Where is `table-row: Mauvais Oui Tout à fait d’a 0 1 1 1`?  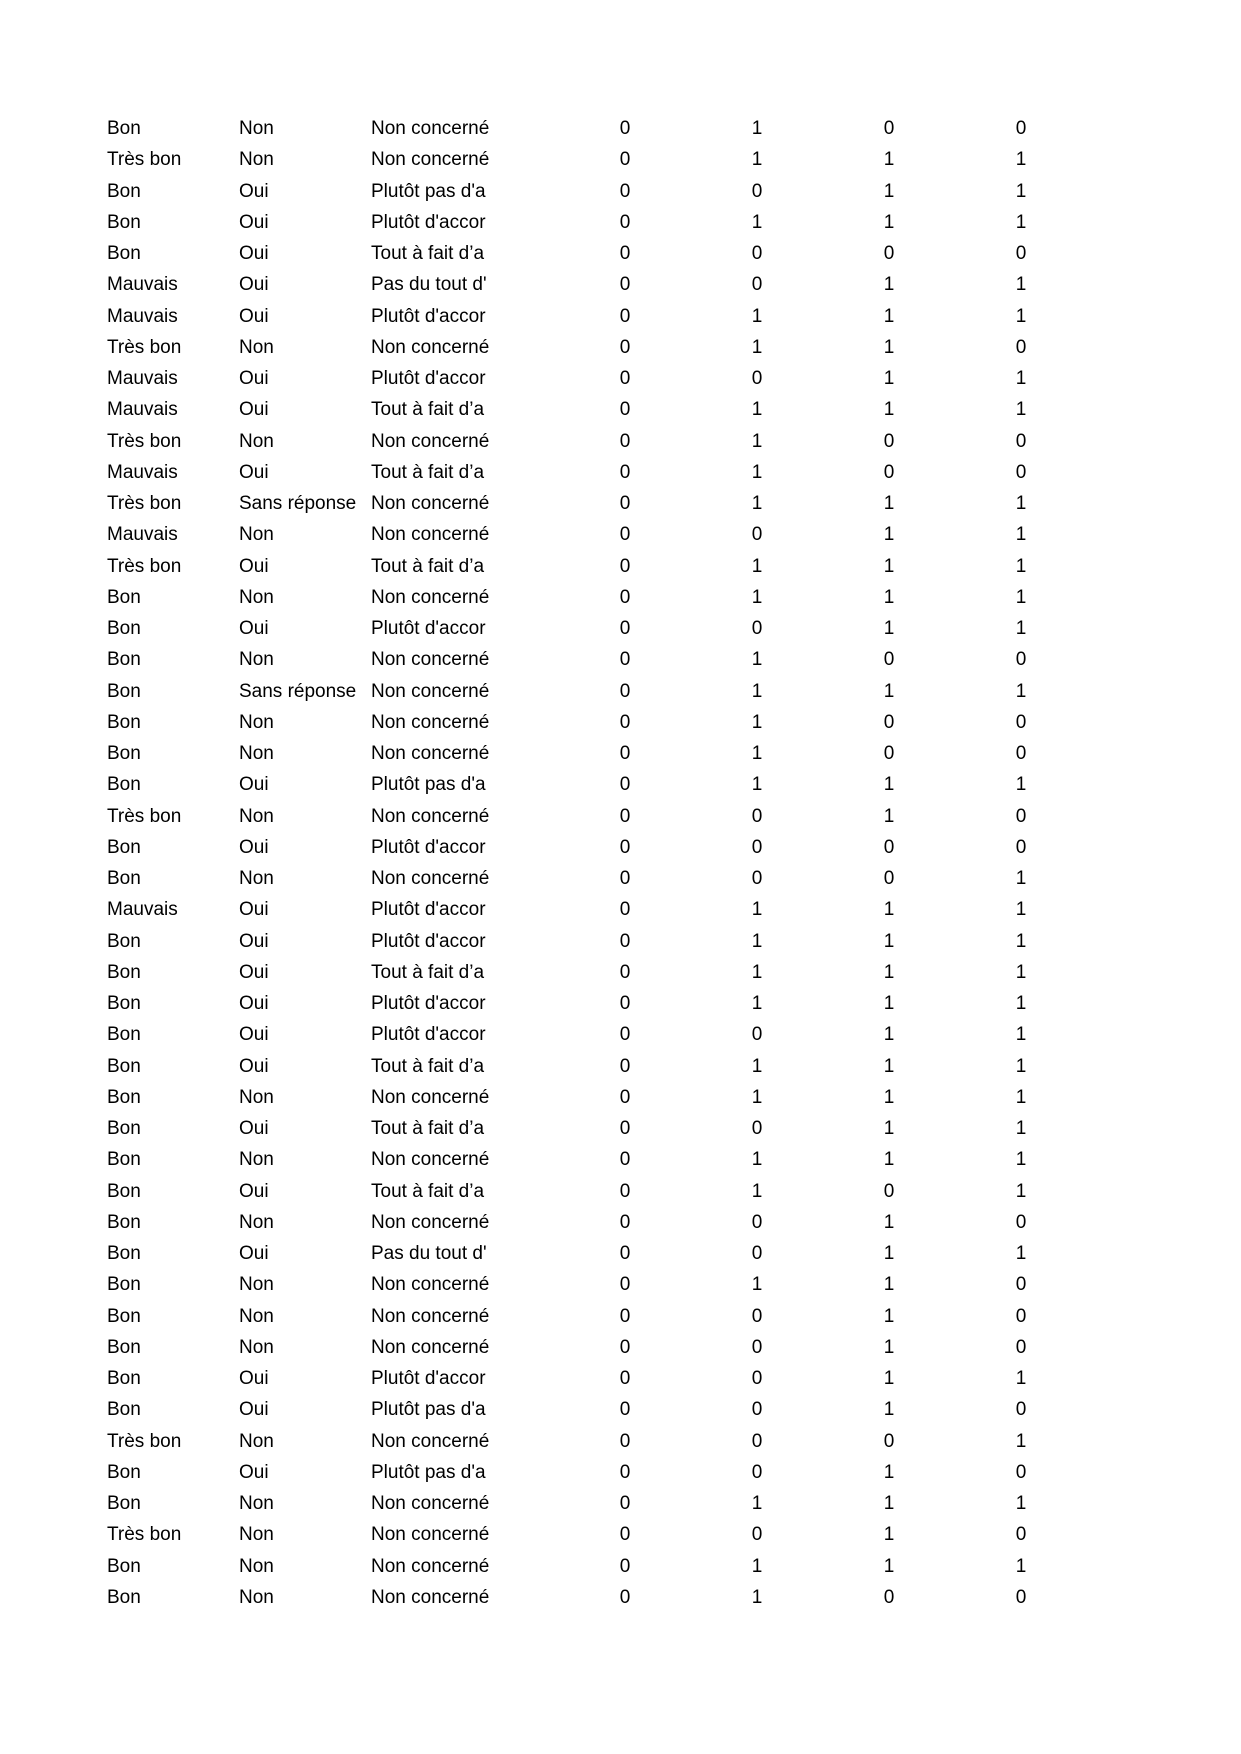 table-row: Mauvais Oui Tout à fait d’a 0 1 1 1 is located at coordinates (620, 413).